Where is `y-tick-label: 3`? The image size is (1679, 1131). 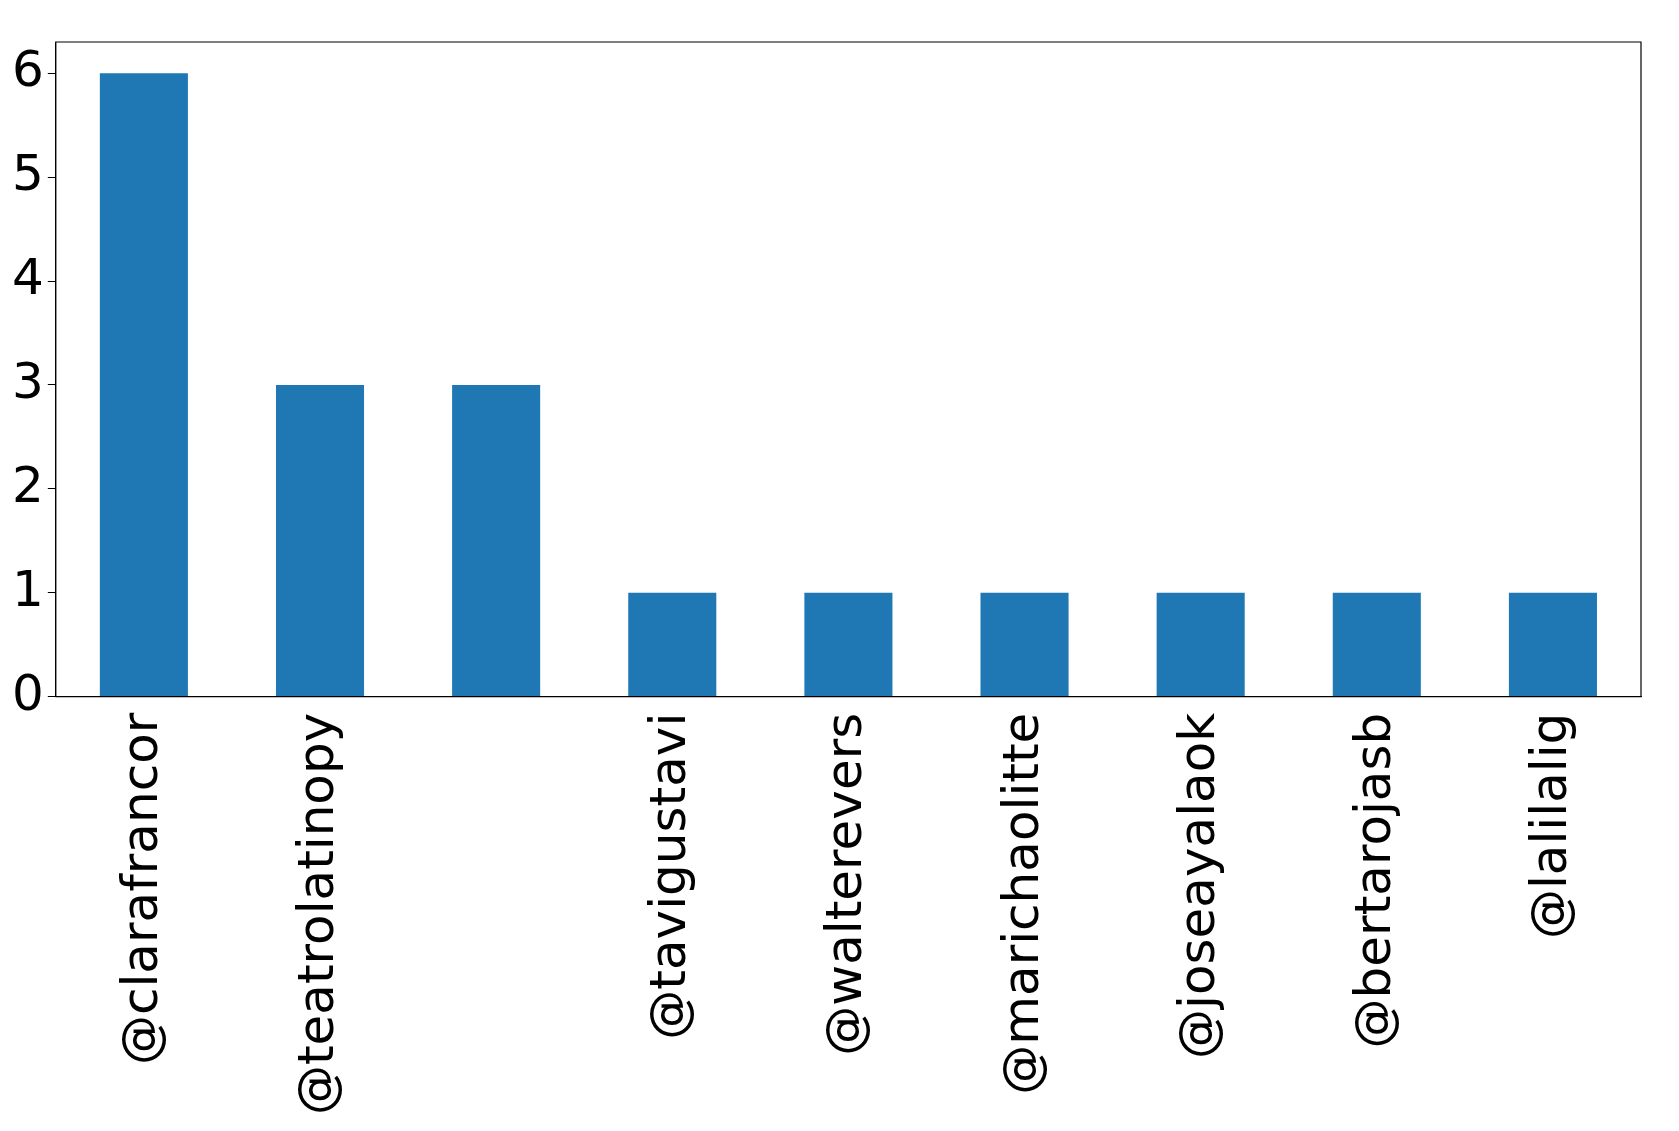 y-tick-label: 3 is located at coordinates (28, 380).